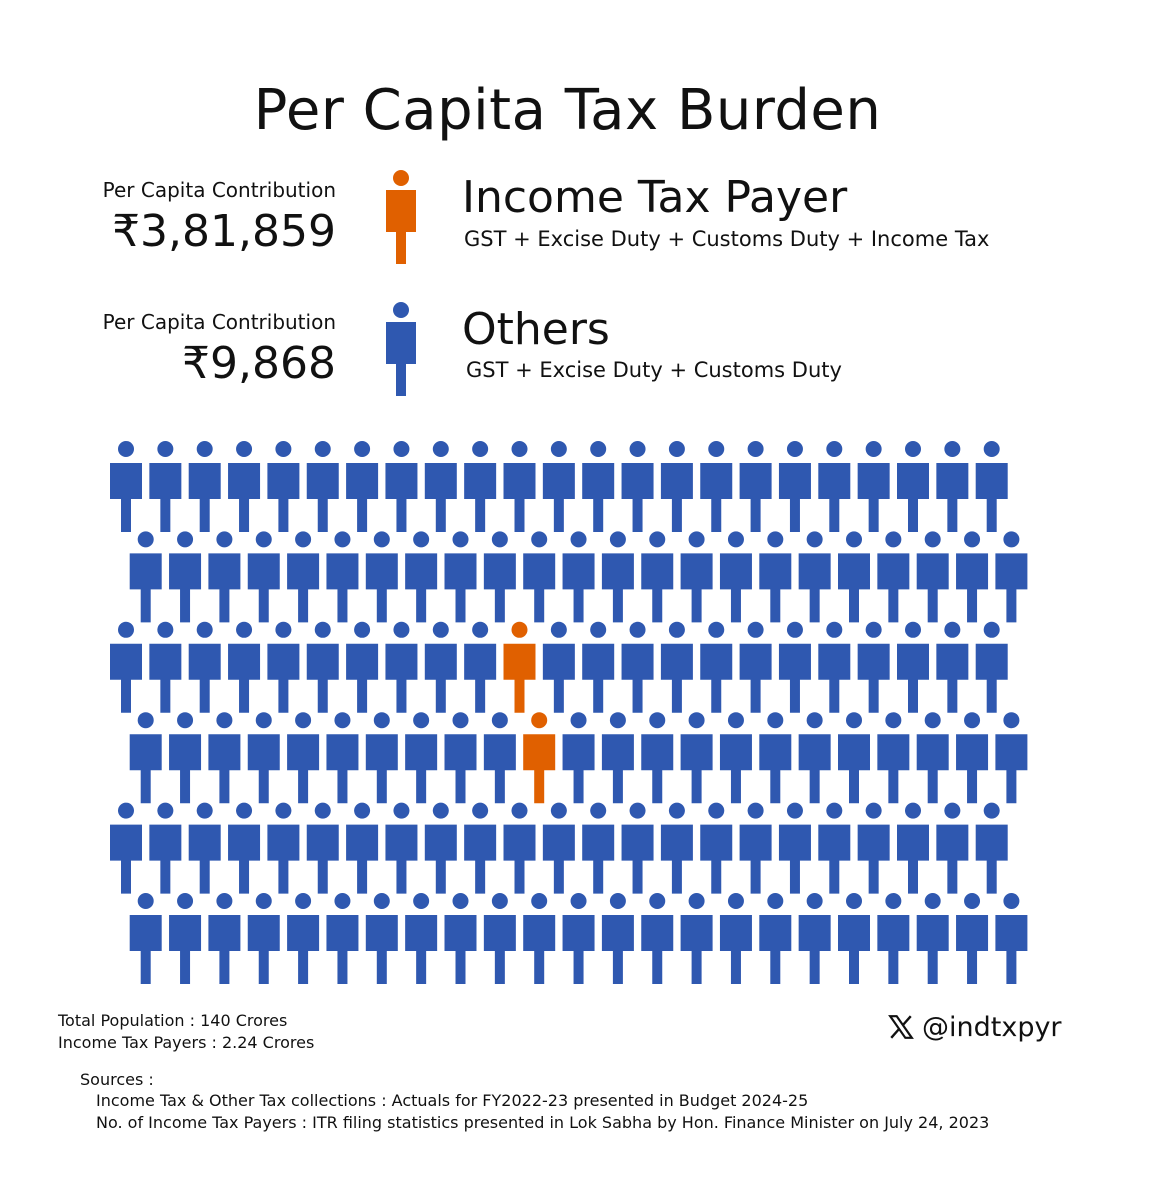 The width and height of the screenshot is (1153, 1200). I want to click on social-handle: @indtxpyr, so click(975, 1027).